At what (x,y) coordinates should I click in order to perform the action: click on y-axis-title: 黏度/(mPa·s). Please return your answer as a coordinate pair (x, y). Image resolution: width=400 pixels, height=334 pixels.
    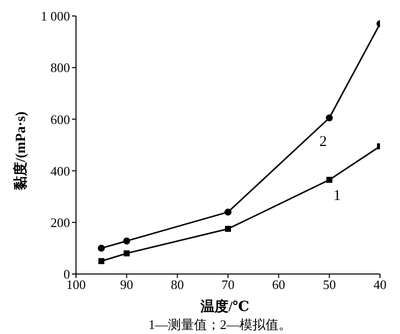
    Looking at the image, I should click on (20, 151).